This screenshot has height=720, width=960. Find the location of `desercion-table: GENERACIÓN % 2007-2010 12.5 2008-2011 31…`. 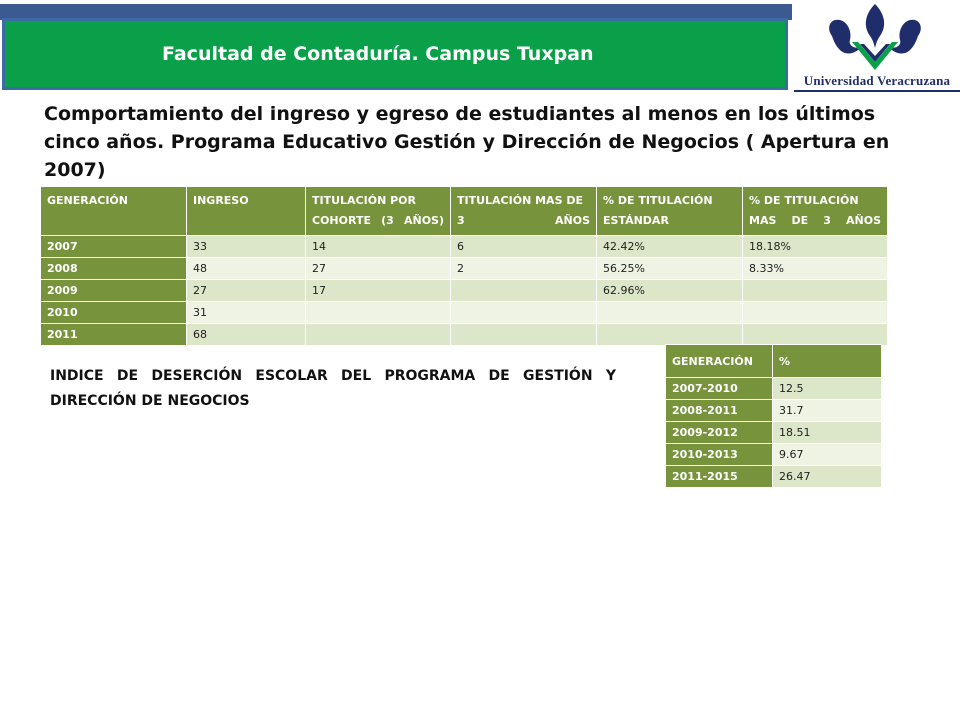

desercion-table: GENERACIÓN % 2007-2010 12.5 2008-2011 31… is located at coordinates (773, 416).